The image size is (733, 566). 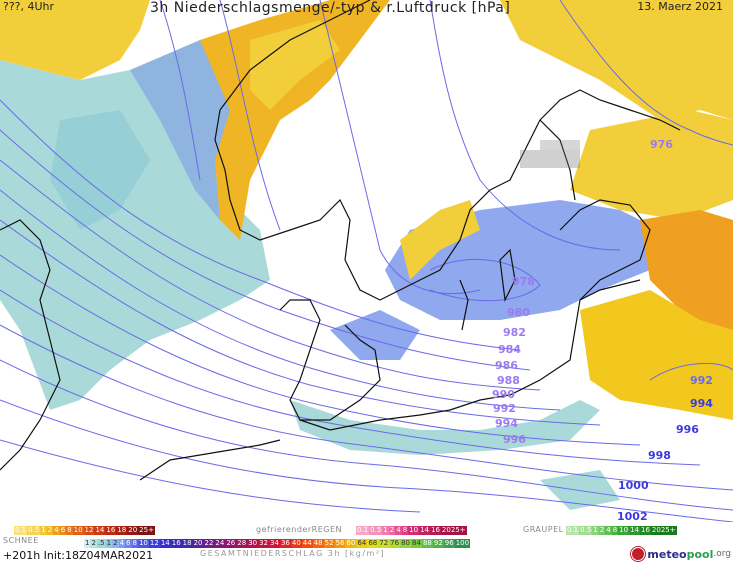 What do you see at coordinates (416, 543) in the screenshot?
I see `scale-cell: 84` at bounding box center [416, 543].